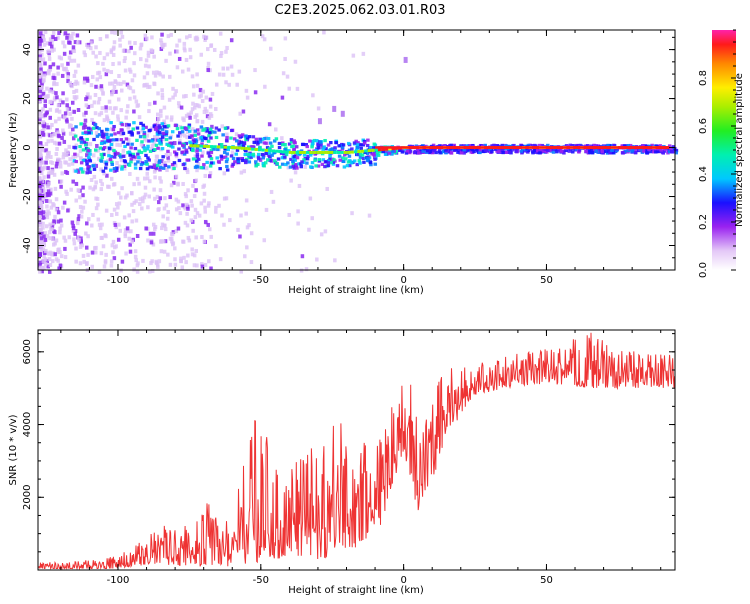 Image resolution: width=750 pixels, height=604 pixels. Describe the element at coordinates (546, 280) in the screenshot. I see `spectrogram-xtick-label: 50` at that location.